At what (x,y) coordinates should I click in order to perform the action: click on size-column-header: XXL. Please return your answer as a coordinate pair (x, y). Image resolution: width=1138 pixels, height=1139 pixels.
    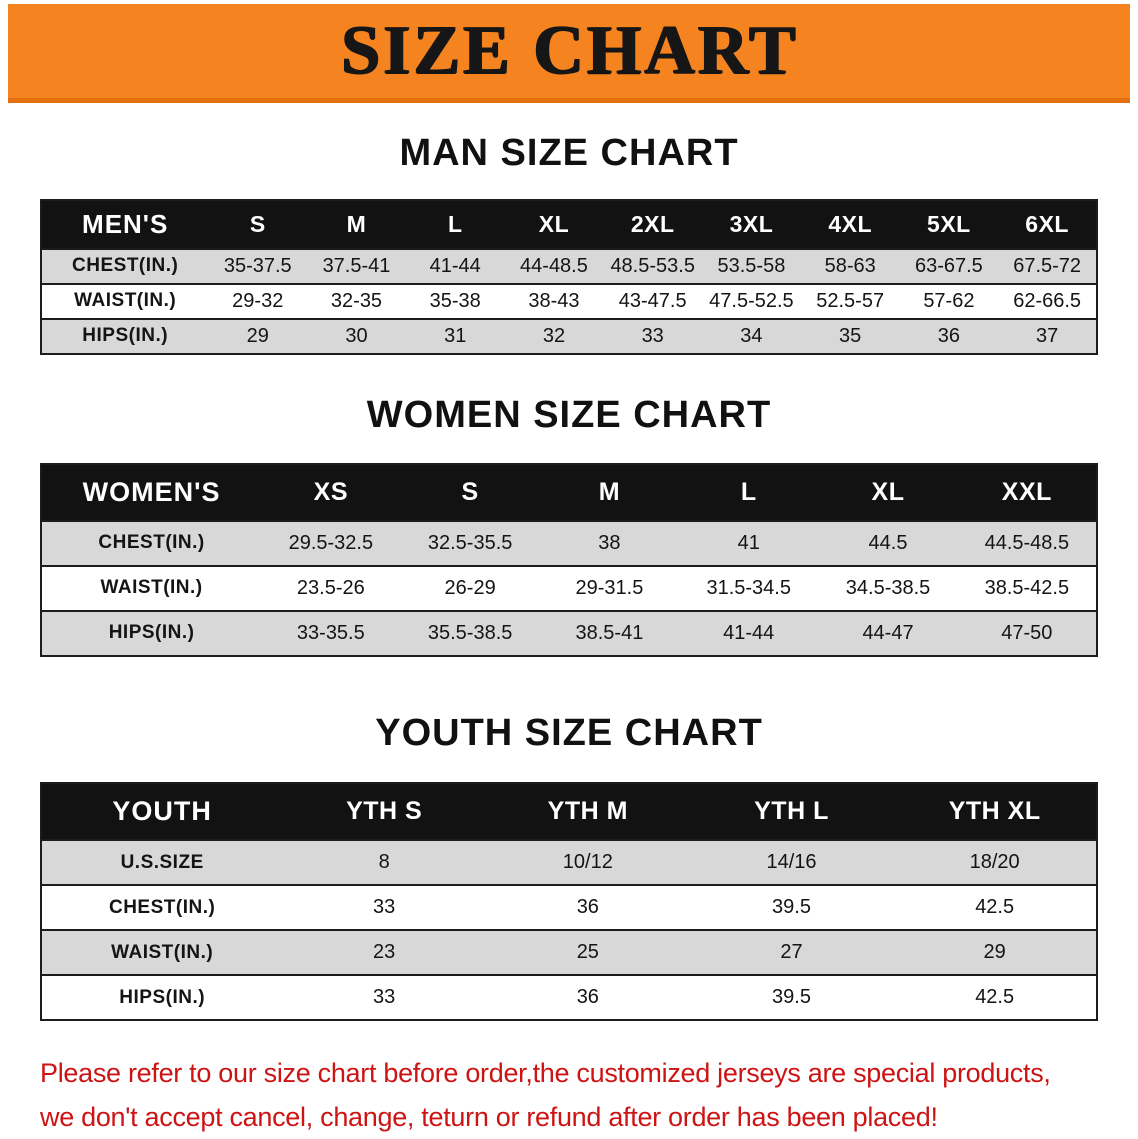
    Looking at the image, I should click on (1026, 491).